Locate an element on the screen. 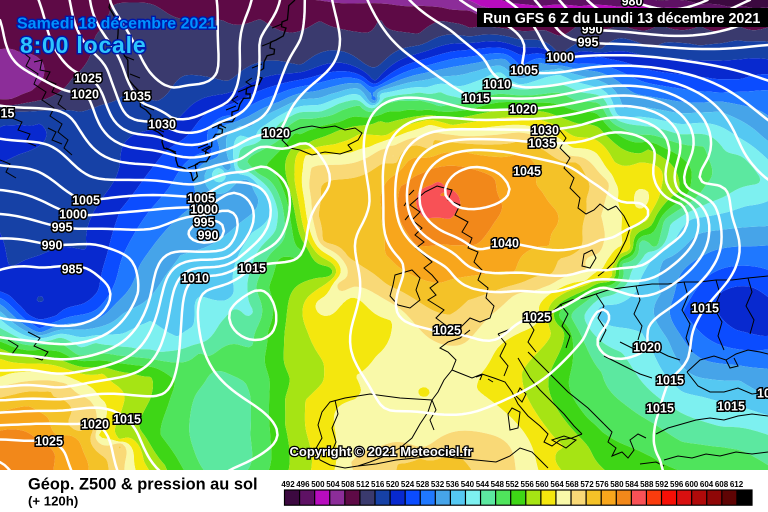  svg-text: 608 is located at coordinates (722, 484).